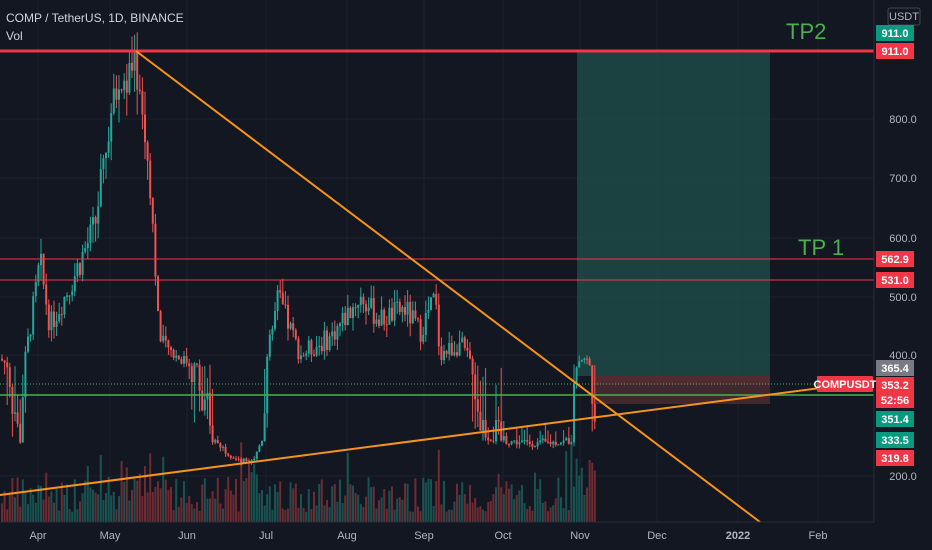 This screenshot has height=550, width=932. What do you see at coordinates (903, 298) in the screenshot?
I see `price-tick-label: 500.0` at bounding box center [903, 298].